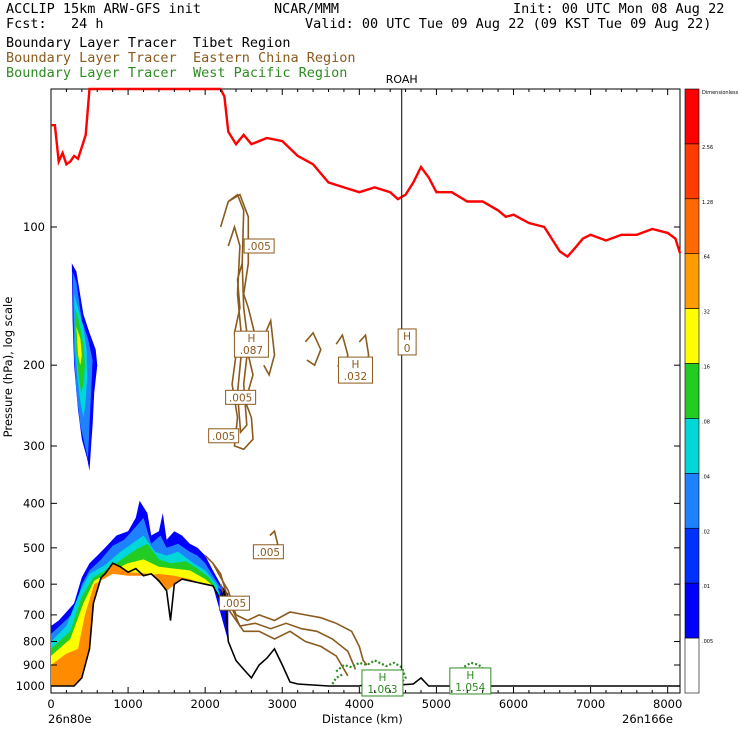 The image size is (740, 740). What do you see at coordinates (274, 58) in the screenshot?
I see `legend-eastern-china-region: Eastern China Region` at bounding box center [274, 58].